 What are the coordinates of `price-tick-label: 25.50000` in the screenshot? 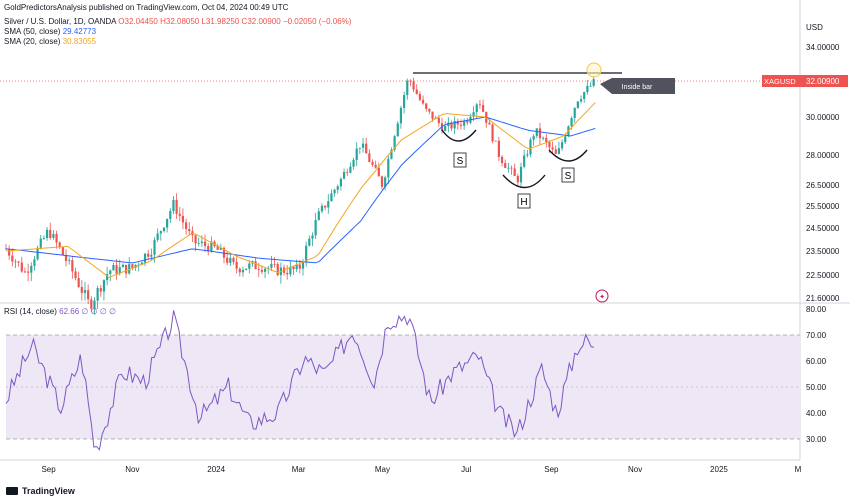 It's located at (823, 206).